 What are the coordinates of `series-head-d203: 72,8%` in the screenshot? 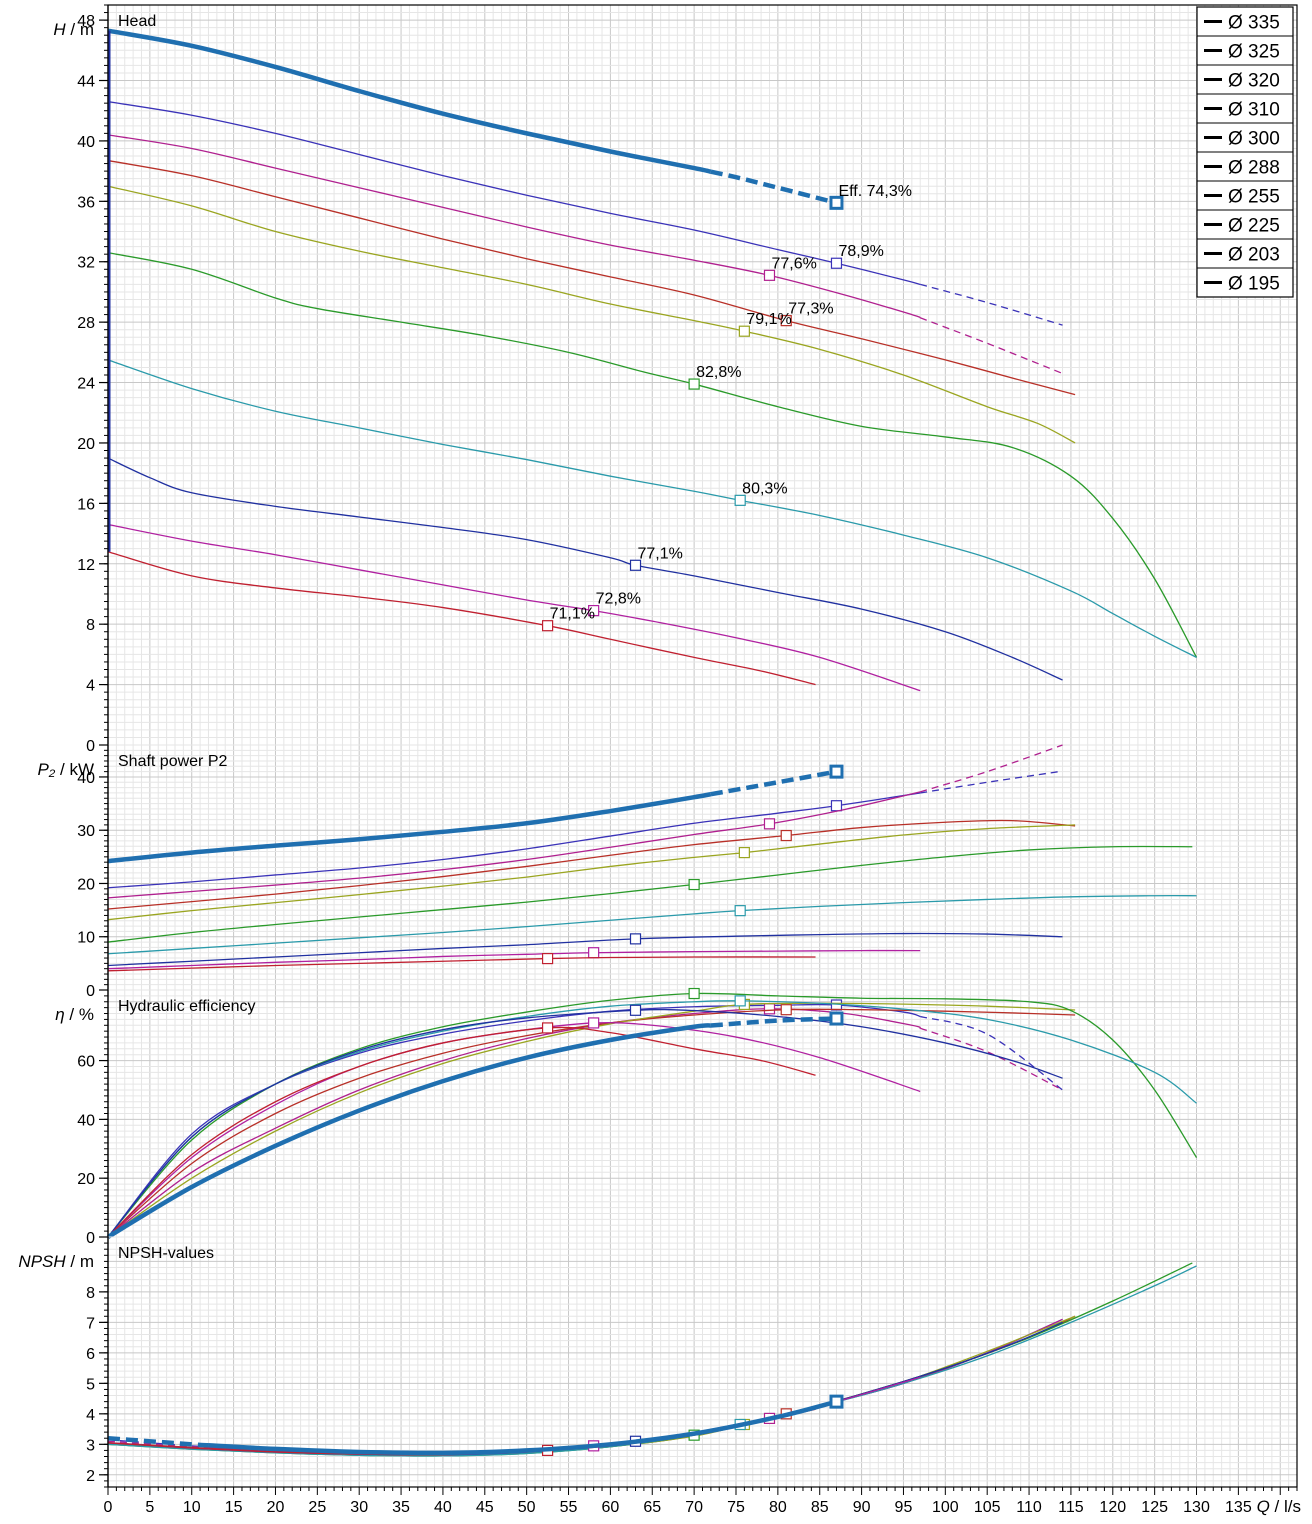 It's located at (514, 607).